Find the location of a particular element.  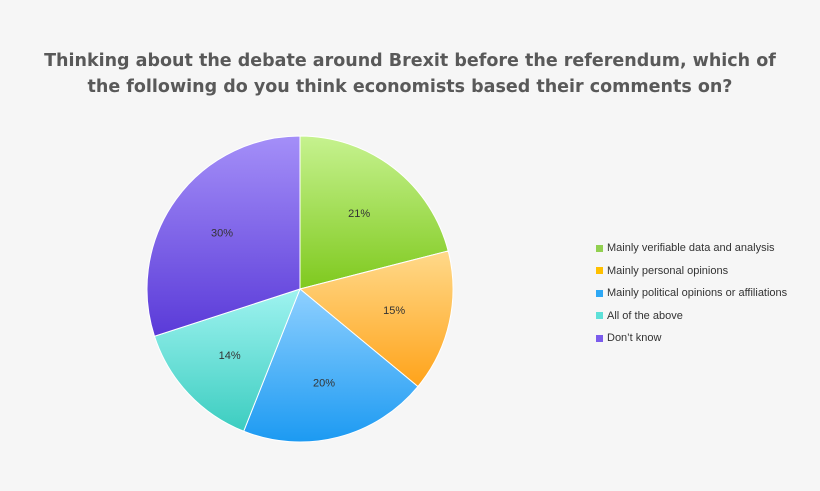

slice-label-5: 30% is located at coordinates (222, 233).